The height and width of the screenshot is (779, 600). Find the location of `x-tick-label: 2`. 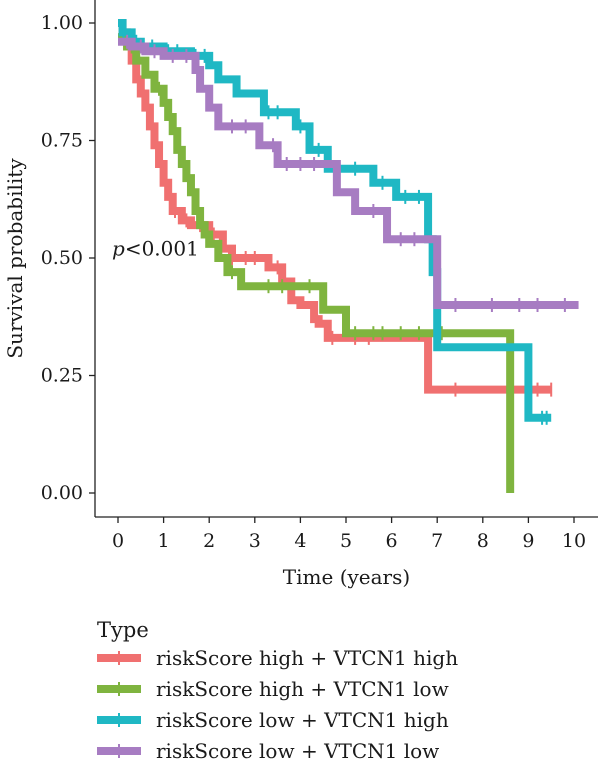

x-tick-label: 2 is located at coordinates (209, 541).